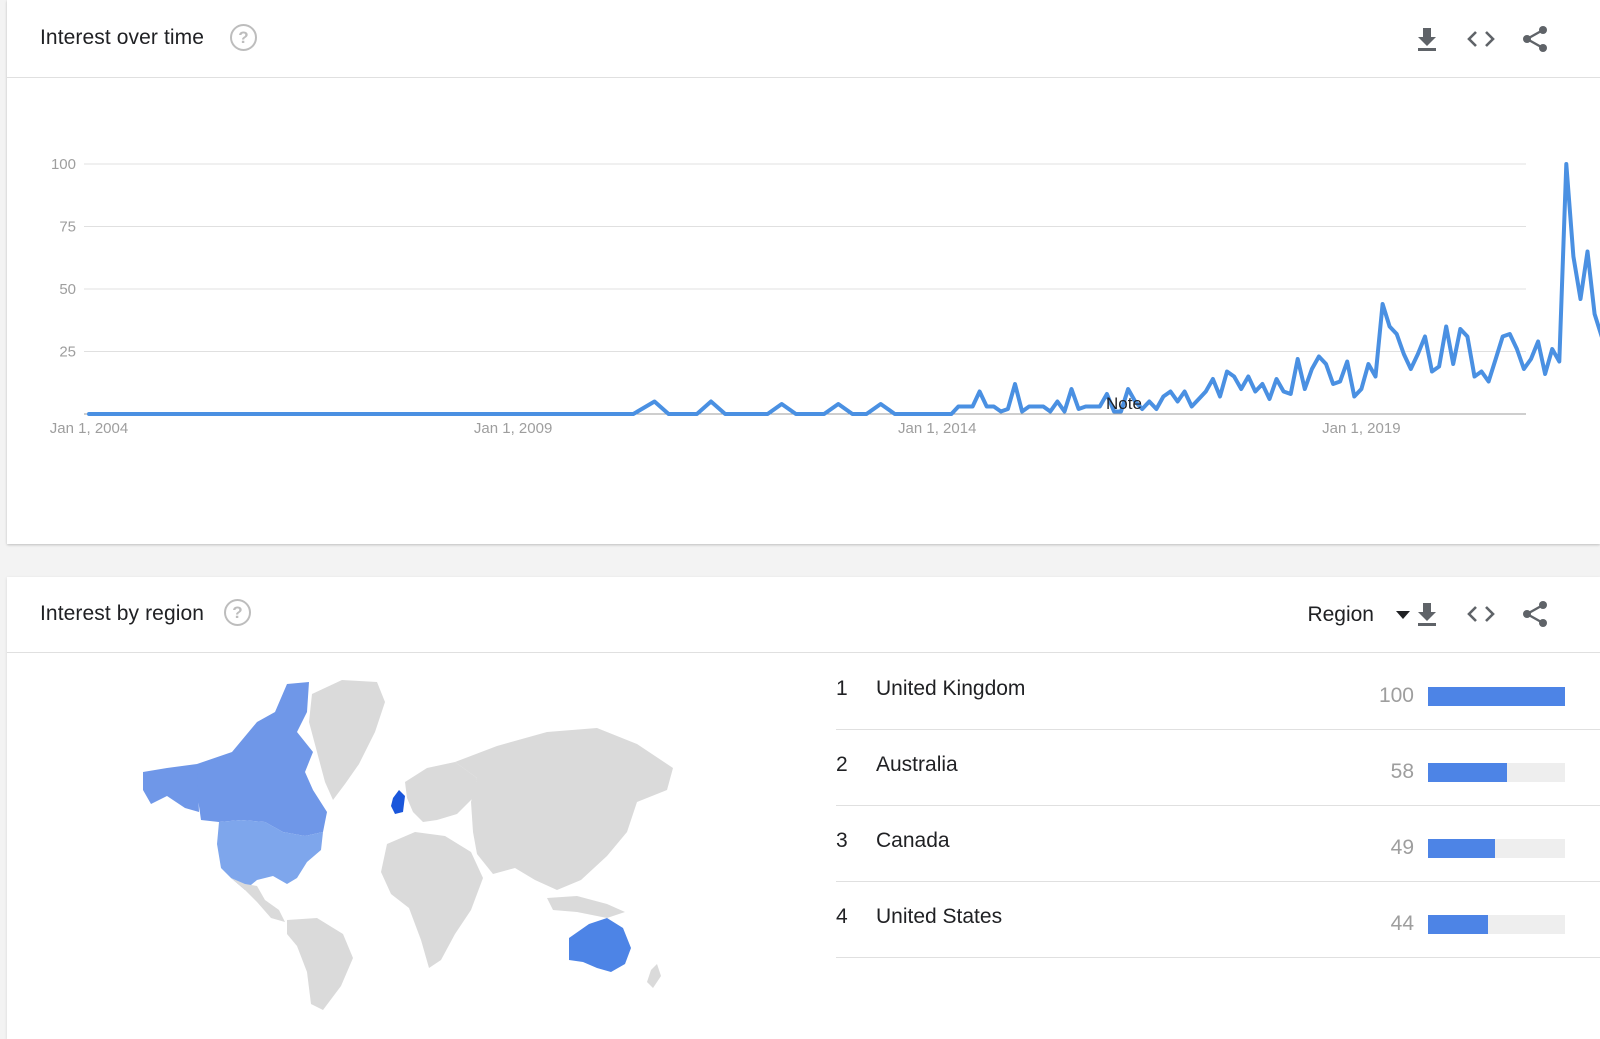  I want to click on region-row: 4 United States 44, so click(1218, 920).